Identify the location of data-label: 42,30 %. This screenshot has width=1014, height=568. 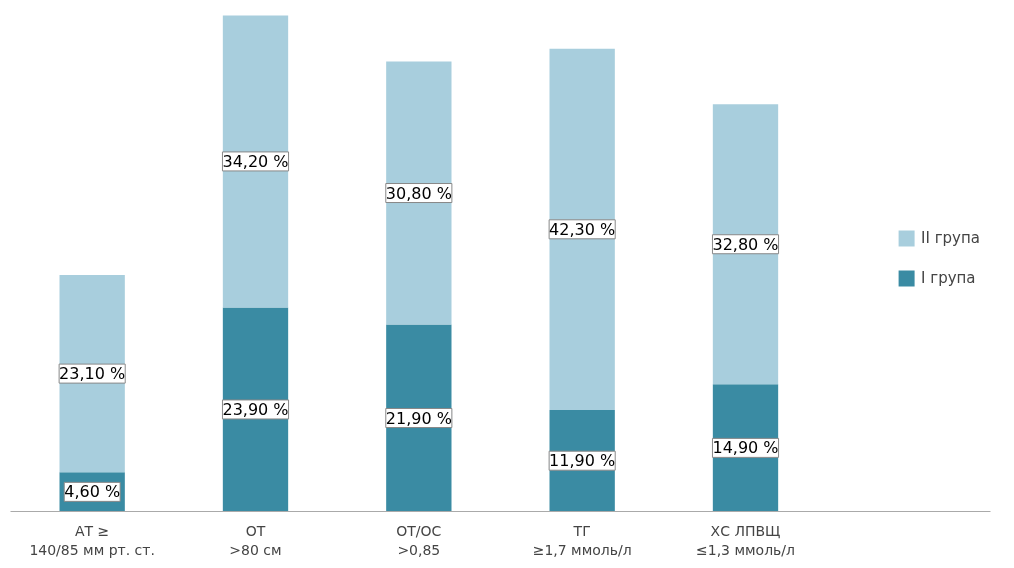
(582, 229).